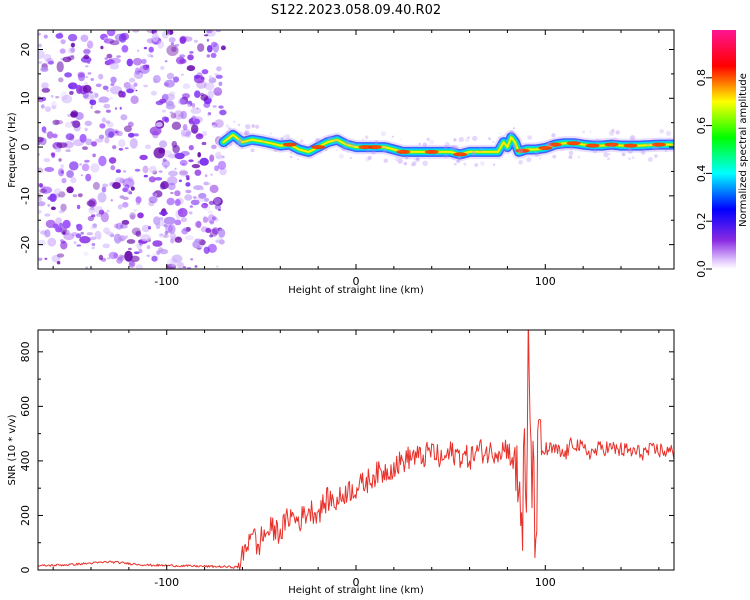 The image size is (750, 600). I want to click on colorbar-tick-label: 0.4, so click(701, 174).